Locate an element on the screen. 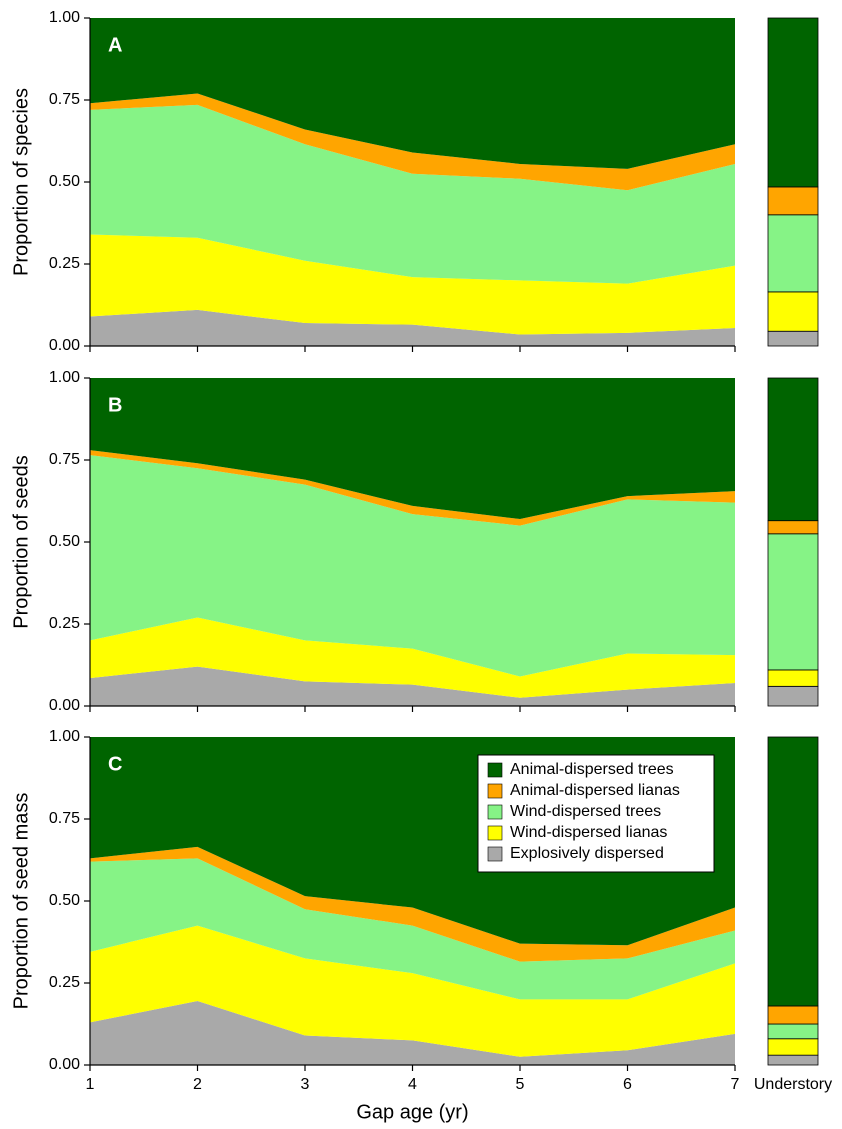 The height and width of the screenshot is (1129, 842). understory-label: Understory is located at coordinates (793, 1084).